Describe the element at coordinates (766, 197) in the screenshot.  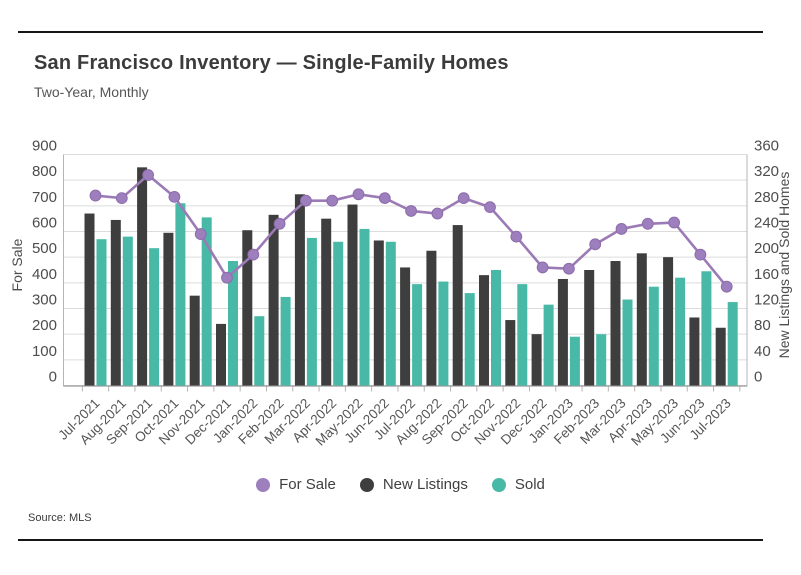
I see `svg-text: 280` at that location.